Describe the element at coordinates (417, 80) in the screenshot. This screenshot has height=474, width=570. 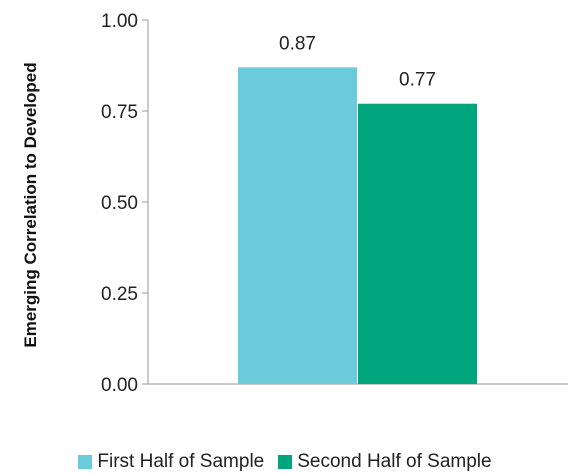
I see `data-label: 0.77` at that location.